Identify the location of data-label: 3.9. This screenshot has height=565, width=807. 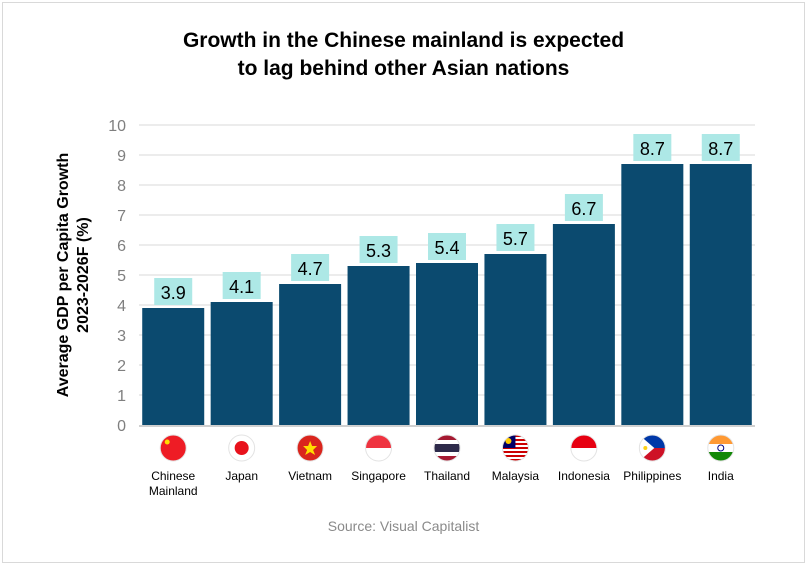
(173, 293).